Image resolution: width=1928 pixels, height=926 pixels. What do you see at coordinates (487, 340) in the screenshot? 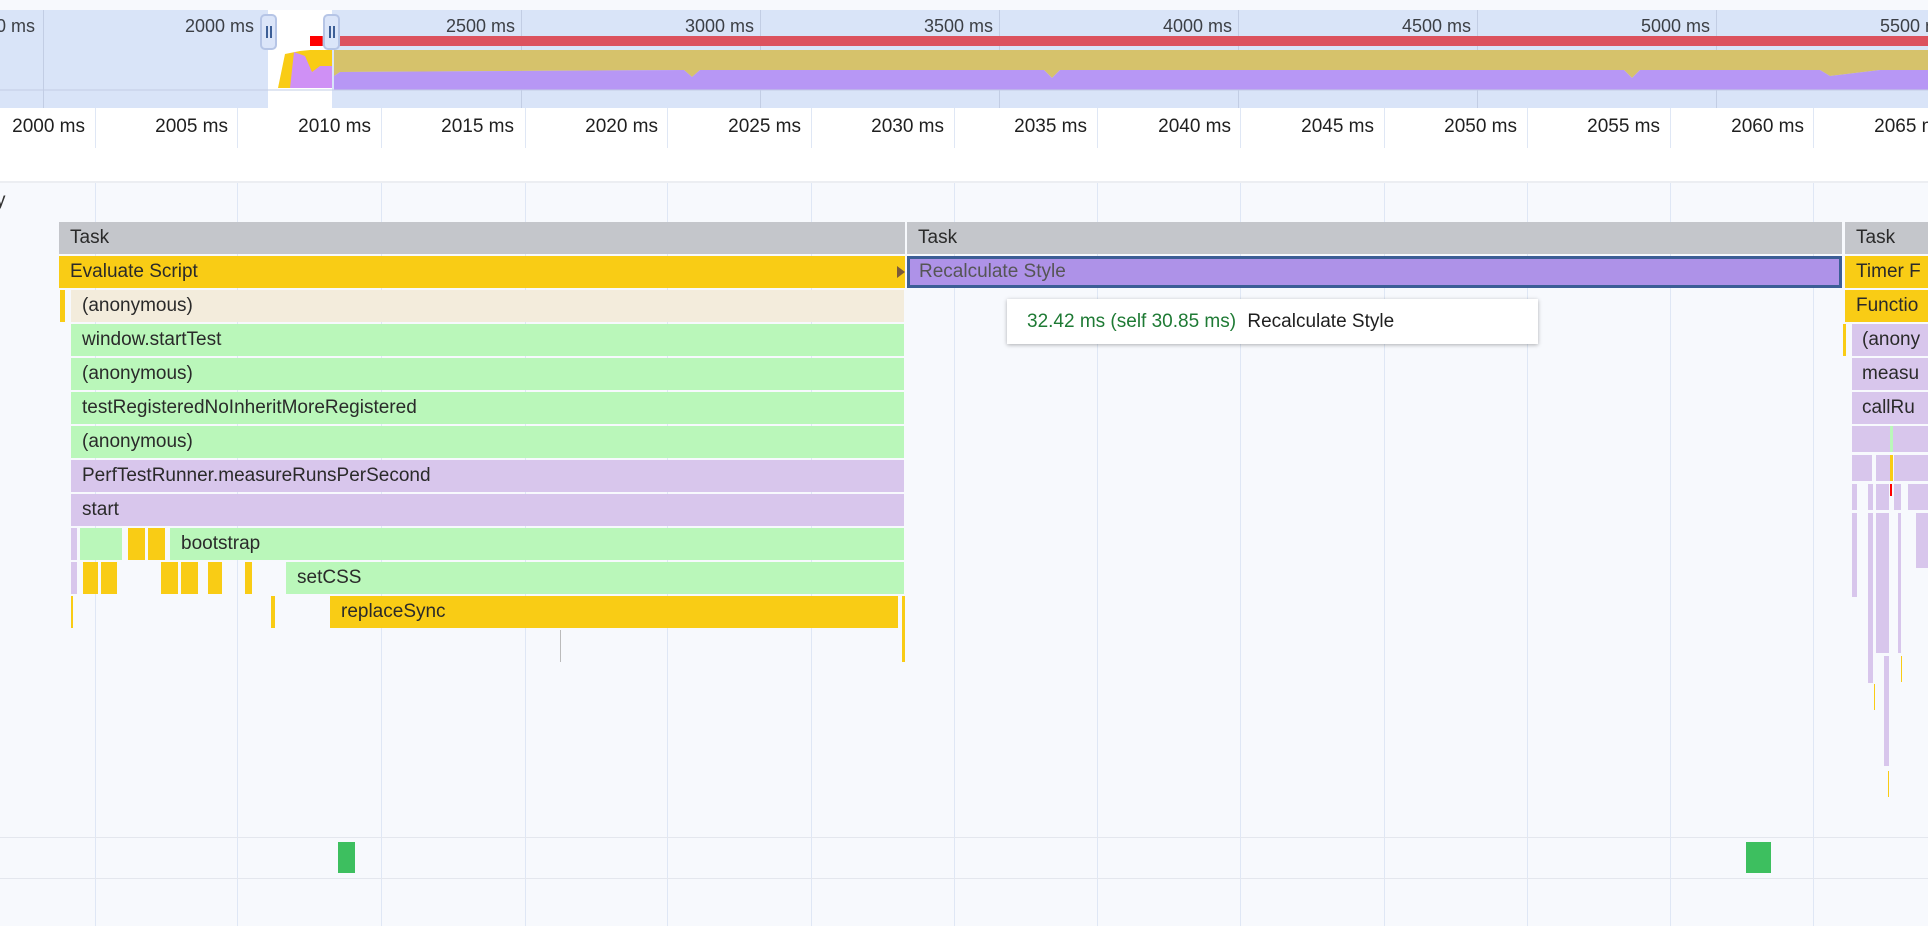
I see `flame-bar: window.startTest` at bounding box center [487, 340].